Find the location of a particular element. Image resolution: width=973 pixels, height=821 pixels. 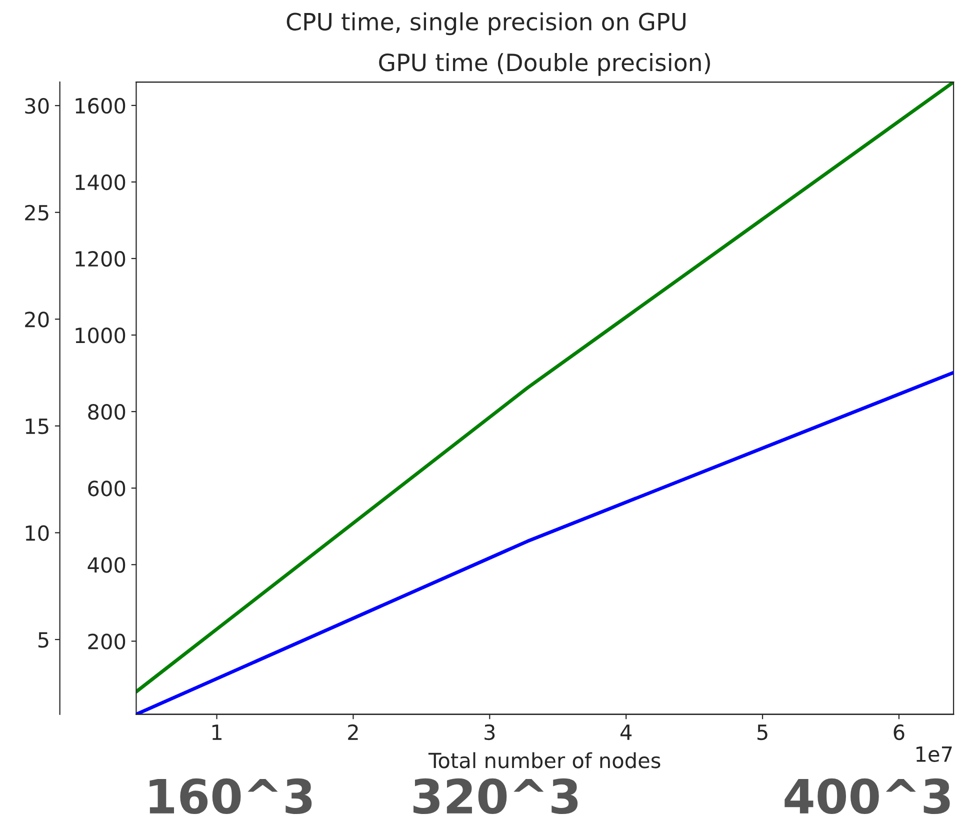

y2-tick-label: 5 is located at coordinates (43, 640).